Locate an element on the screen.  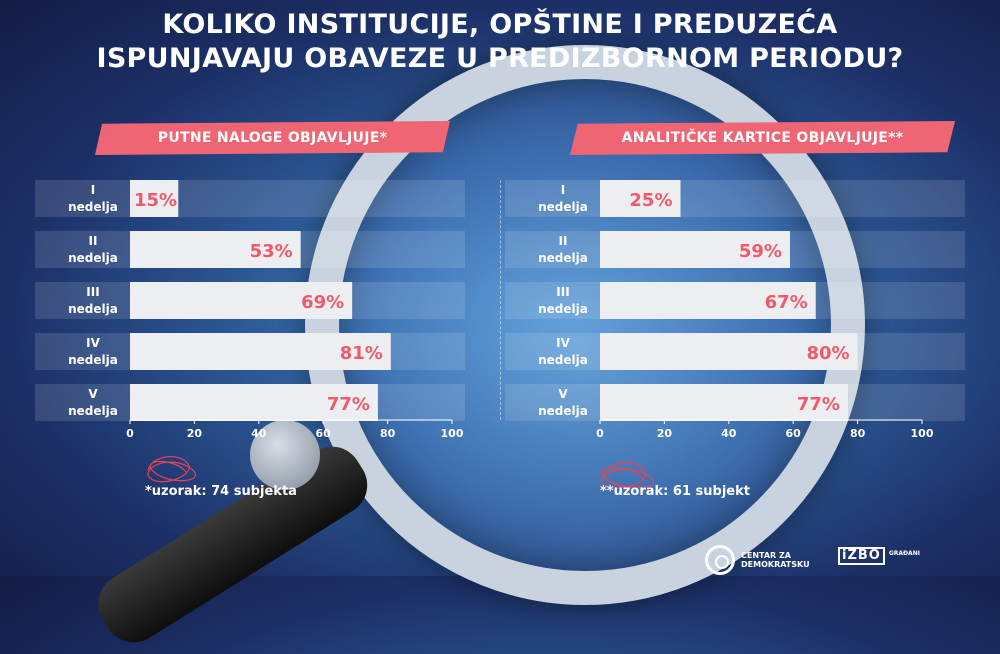
left-chart-title: PUTNE NALOGE OBJAVLJUJE* is located at coordinates (272, 138).